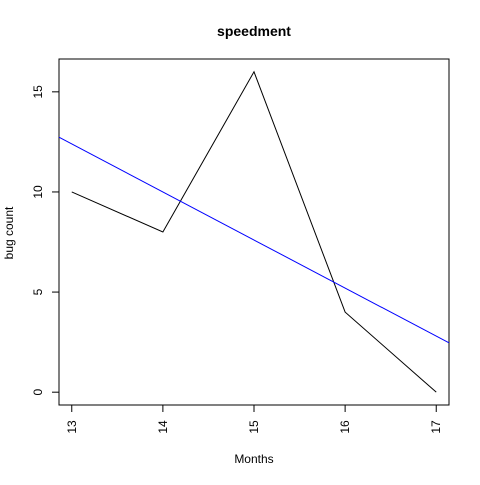  What do you see at coordinates (38, 392) in the screenshot?
I see `y-tick-label: 0` at bounding box center [38, 392].